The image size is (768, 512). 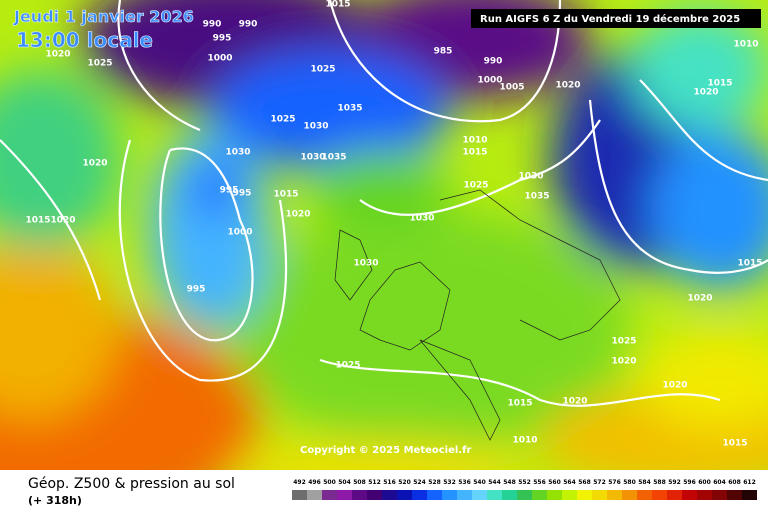 What do you see at coordinates (389, 482) in the screenshot?
I see `colorbar-label: 516` at bounding box center [389, 482].